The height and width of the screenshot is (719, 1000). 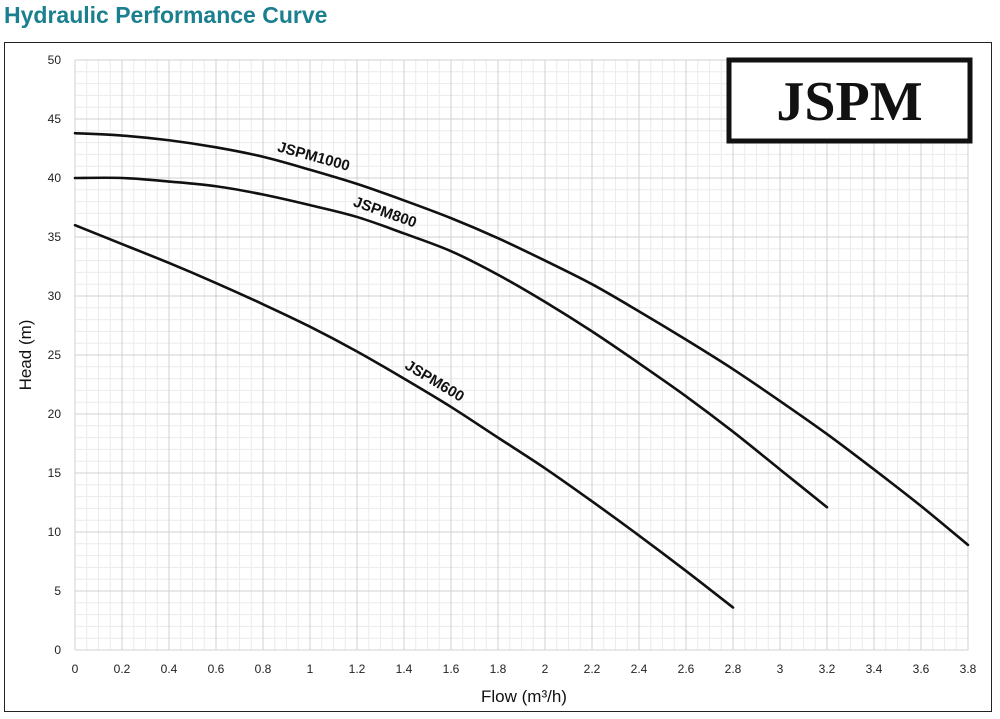 I want to click on x-tick-label: 0.4, so click(x=169, y=669).